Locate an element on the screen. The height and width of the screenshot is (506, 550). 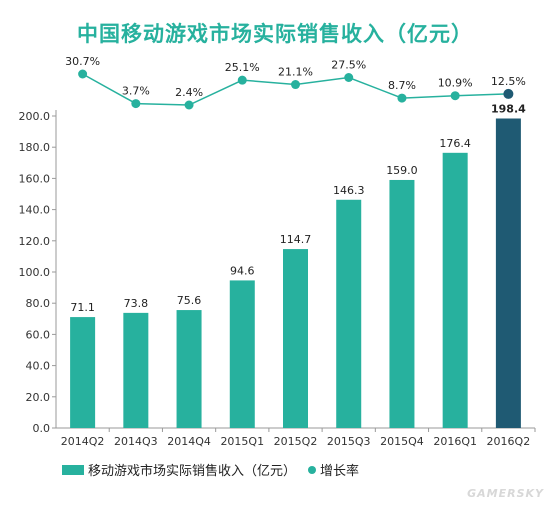
growth-rate-label: 12.5% is located at coordinates (508, 81).